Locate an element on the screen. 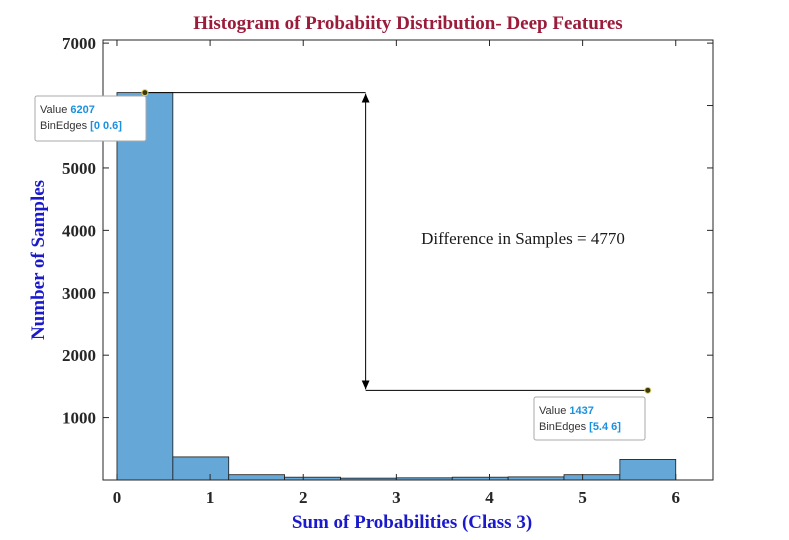 This screenshot has height=540, width=789. x-tick-label: 6 is located at coordinates (675, 497).